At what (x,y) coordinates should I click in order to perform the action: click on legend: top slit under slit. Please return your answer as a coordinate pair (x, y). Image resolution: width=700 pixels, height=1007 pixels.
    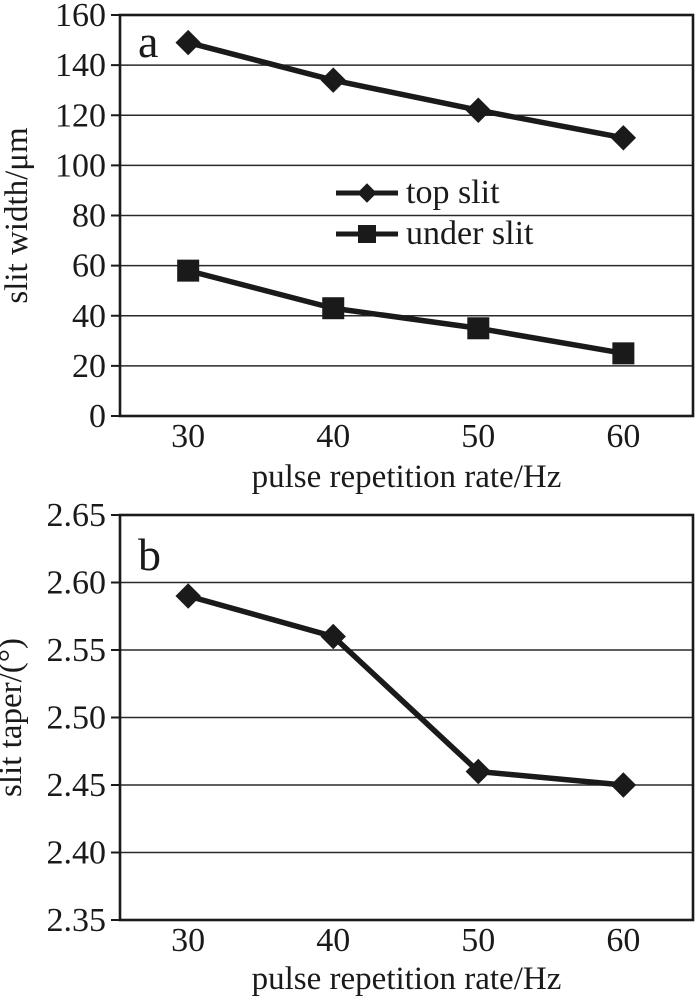
    Looking at the image, I should click on (435, 213).